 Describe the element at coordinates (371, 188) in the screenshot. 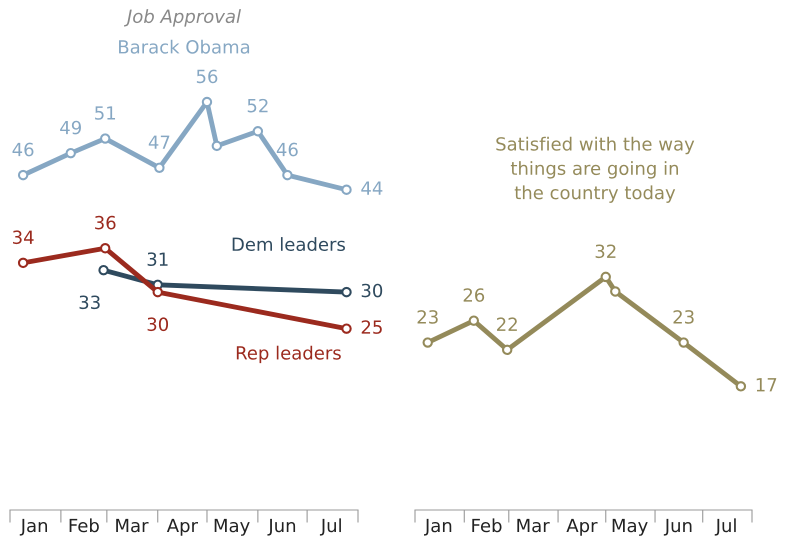

I see `data-label: 44` at that location.